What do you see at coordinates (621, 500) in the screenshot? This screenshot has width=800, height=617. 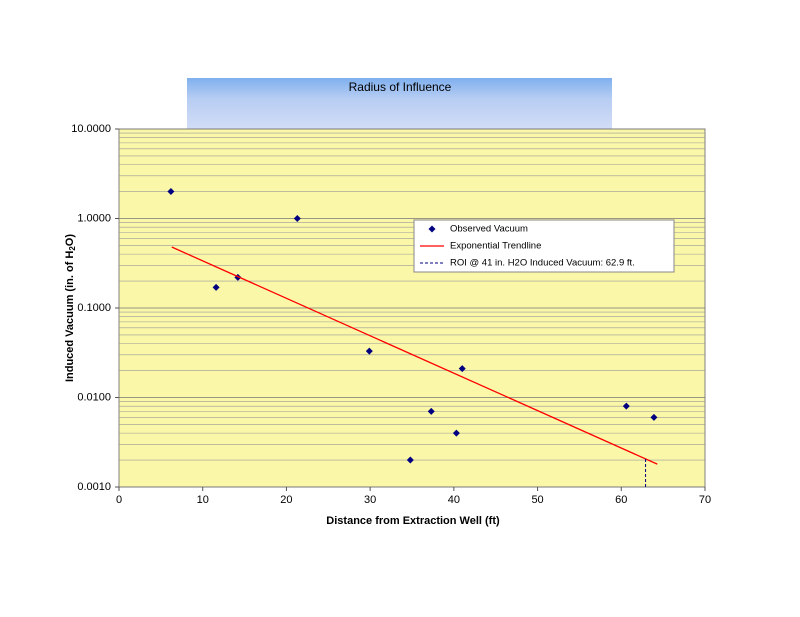 I see `x-tick-label: 60` at bounding box center [621, 500].